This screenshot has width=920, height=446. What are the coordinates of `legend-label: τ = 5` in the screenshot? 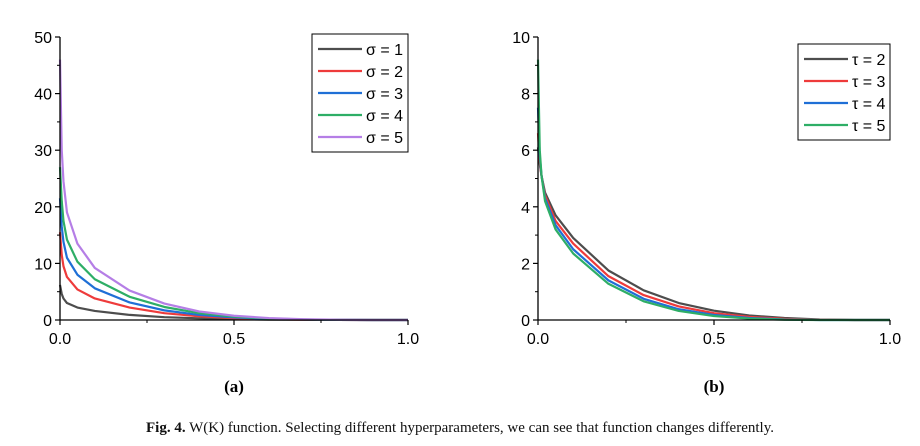 It's located at (869, 126).